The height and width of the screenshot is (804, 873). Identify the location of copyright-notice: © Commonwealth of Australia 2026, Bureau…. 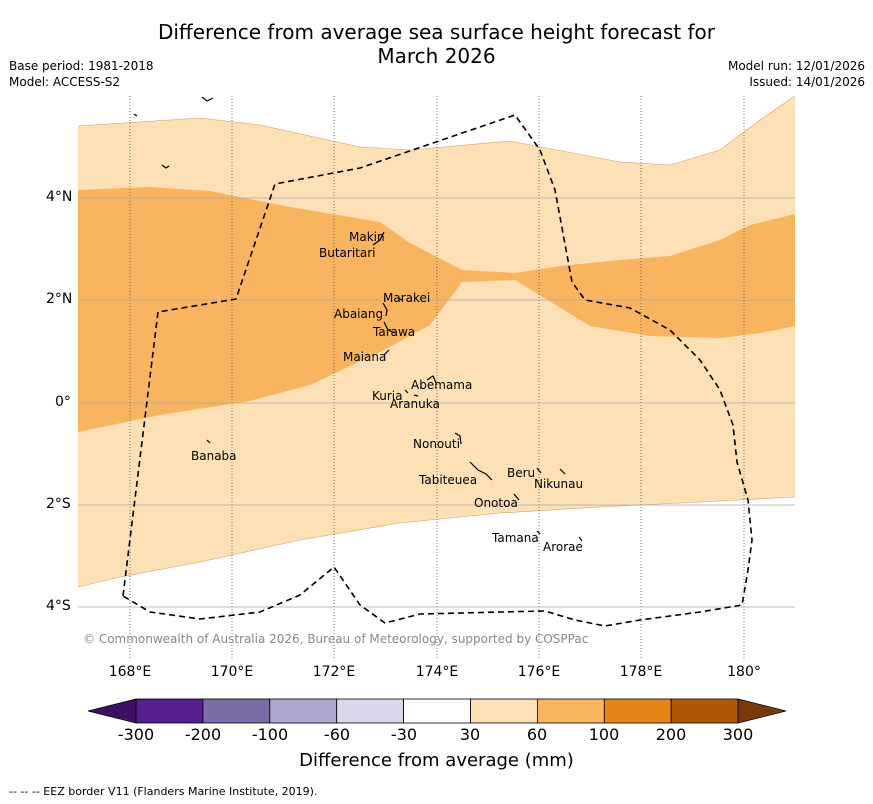
(336, 639).